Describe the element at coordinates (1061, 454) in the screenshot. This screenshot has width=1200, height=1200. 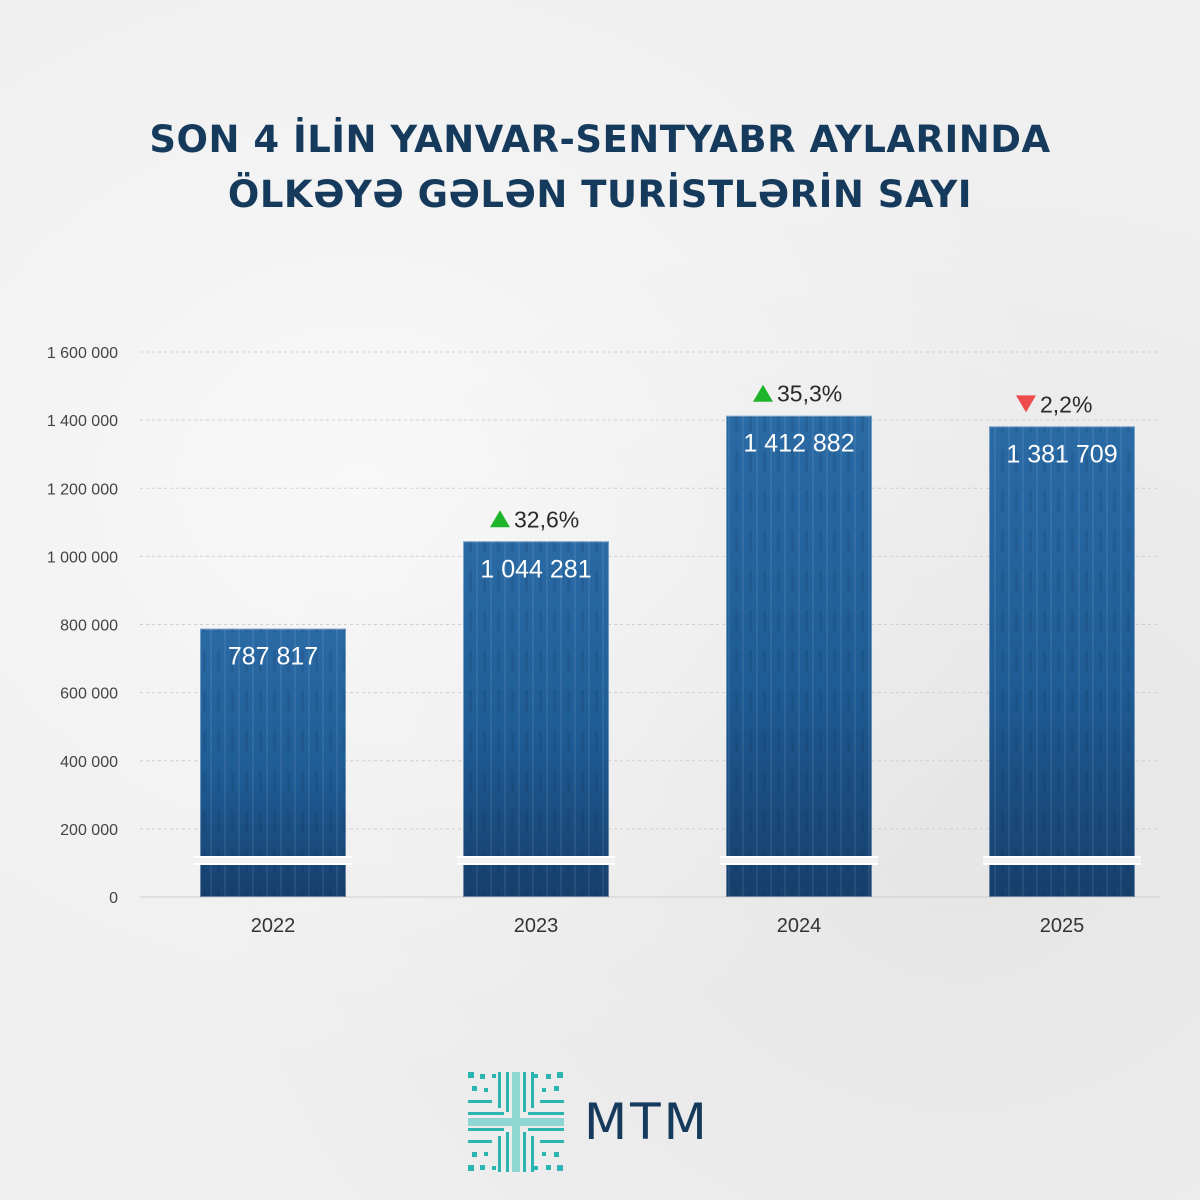
I see `bar-value-label: 1 381 709` at that location.